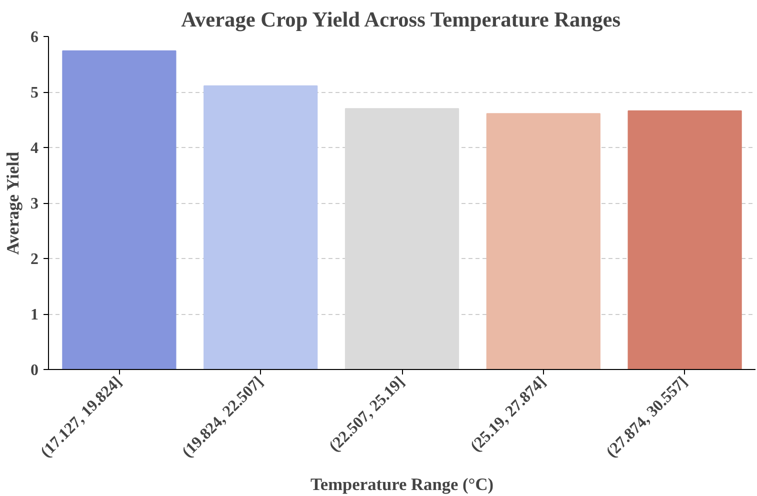 This screenshot has width=757, height=496. What do you see at coordinates (34, 204) in the screenshot?
I see `y-tick-label: 3` at bounding box center [34, 204].